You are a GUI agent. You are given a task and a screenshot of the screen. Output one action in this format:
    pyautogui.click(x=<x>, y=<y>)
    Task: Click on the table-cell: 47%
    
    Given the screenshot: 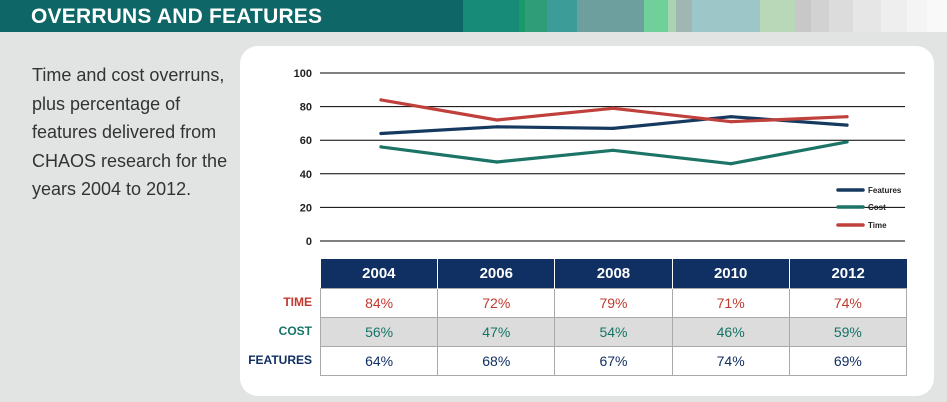 What is the action you would take?
    pyautogui.click(x=496, y=332)
    